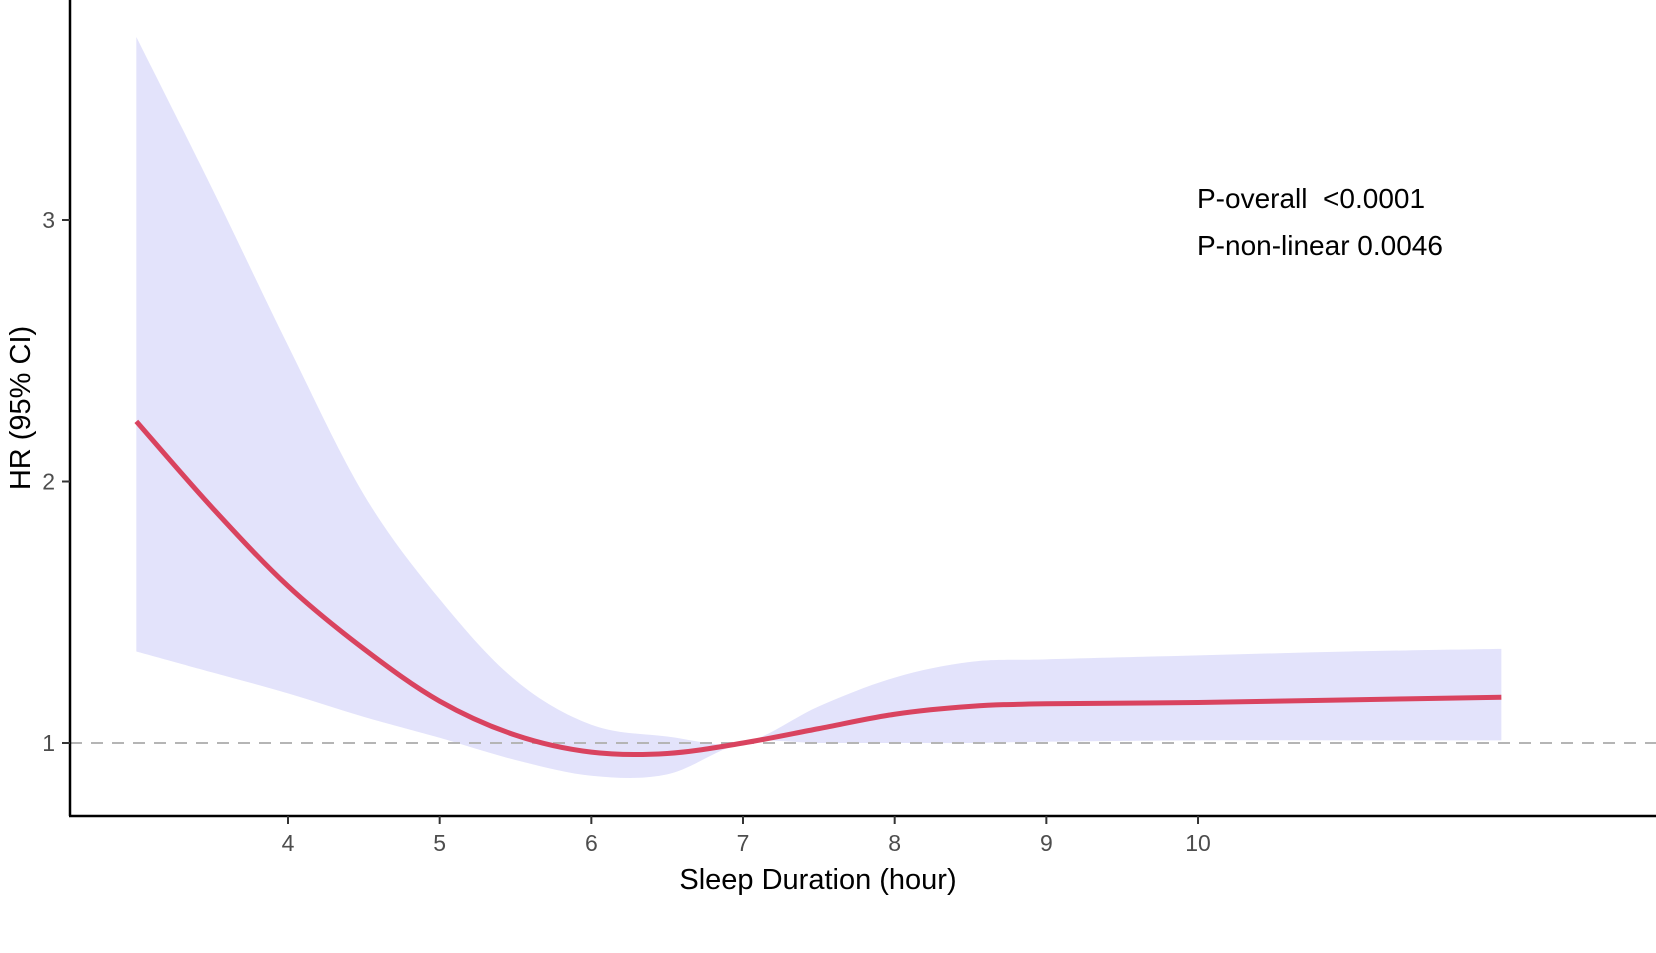  What do you see at coordinates (1046, 843) in the screenshot?
I see `x-tick-label: 9` at bounding box center [1046, 843].